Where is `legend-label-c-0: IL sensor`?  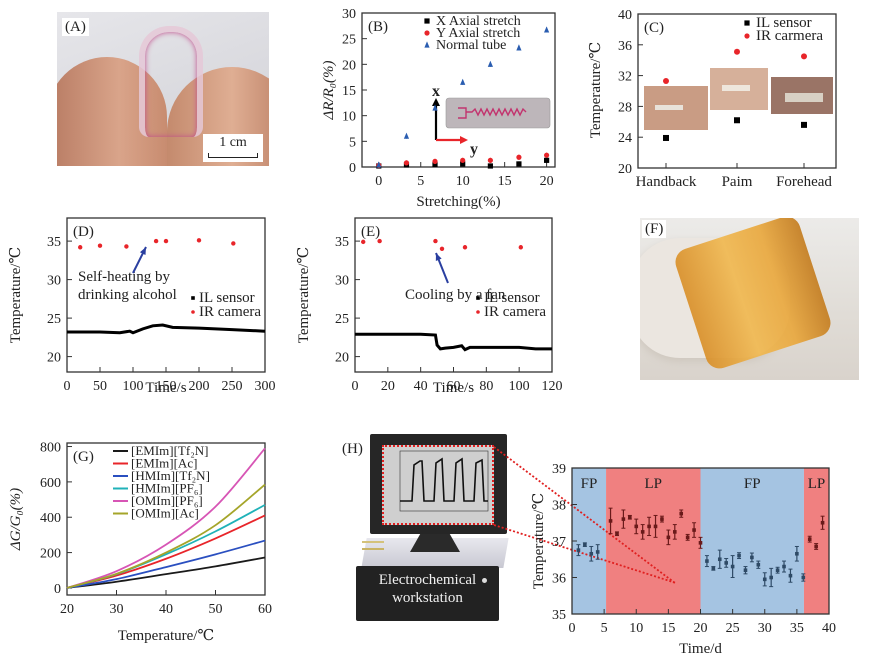
legend-label-c-0: IL sensor is located at coordinates (784, 23).